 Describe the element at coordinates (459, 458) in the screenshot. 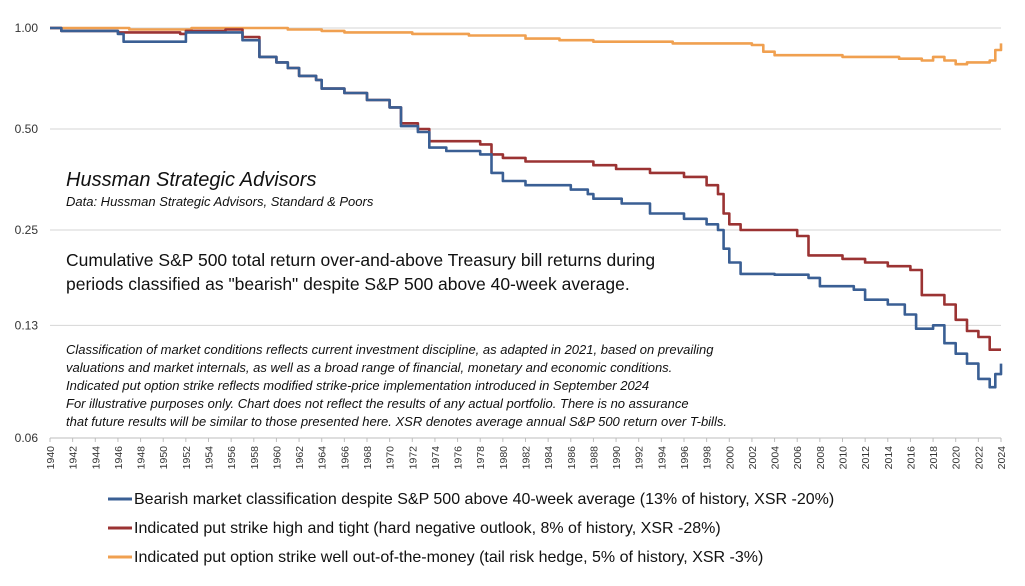

I see `x-tick-label: 1976` at that location.